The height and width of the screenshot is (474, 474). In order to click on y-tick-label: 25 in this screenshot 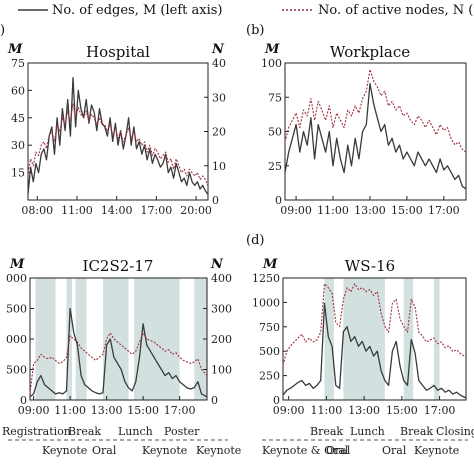, I will do `click(275, 166)`.